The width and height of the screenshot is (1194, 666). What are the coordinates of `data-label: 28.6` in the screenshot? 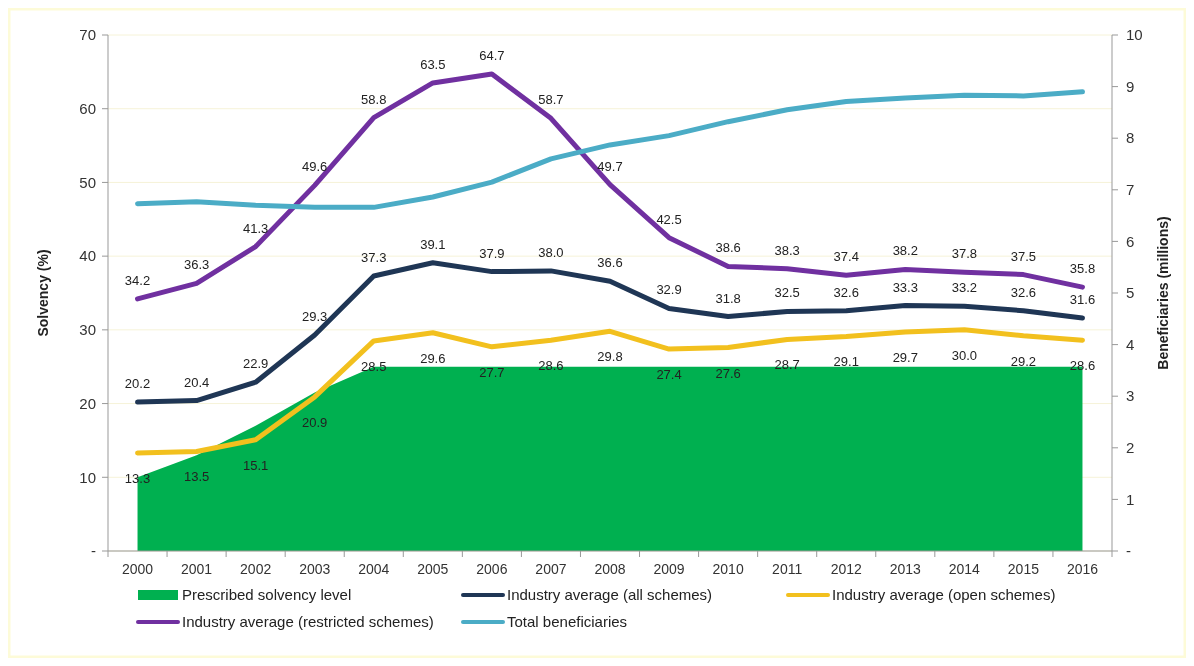 It's located at (1082, 366).